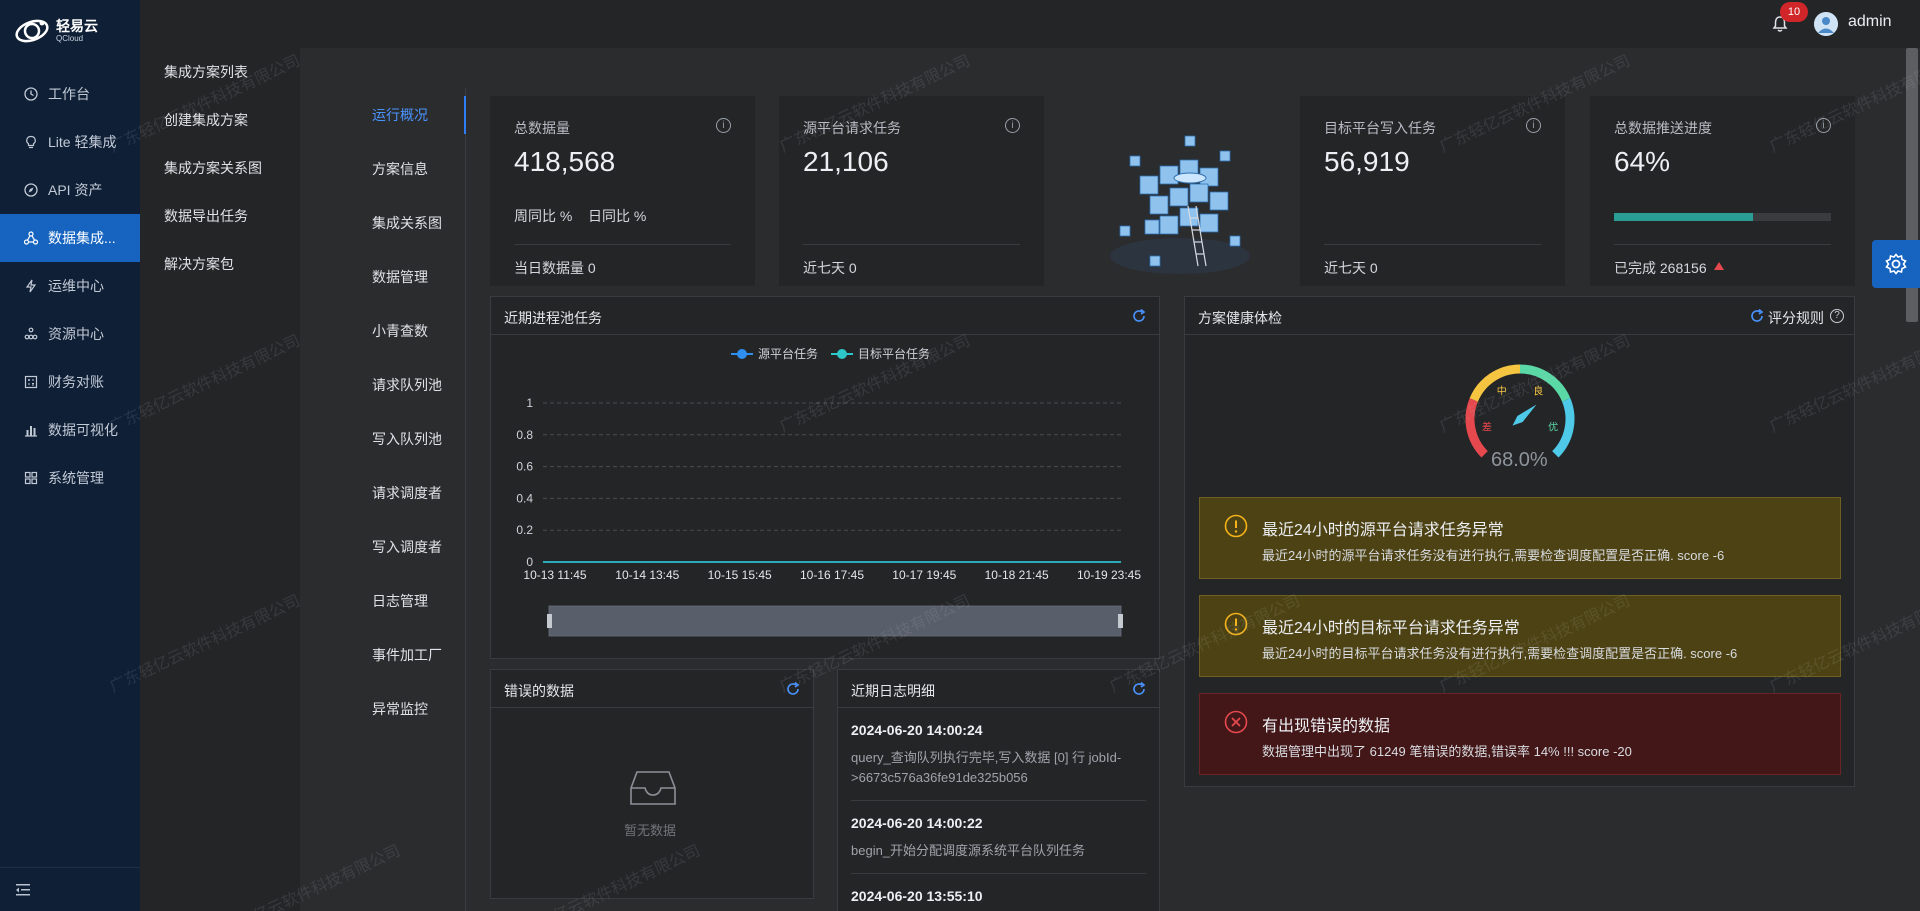 The image size is (1920, 911). What do you see at coordinates (1642, 161) in the screenshot?
I see `stat-value: 64%` at bounding box center [1642, 161].